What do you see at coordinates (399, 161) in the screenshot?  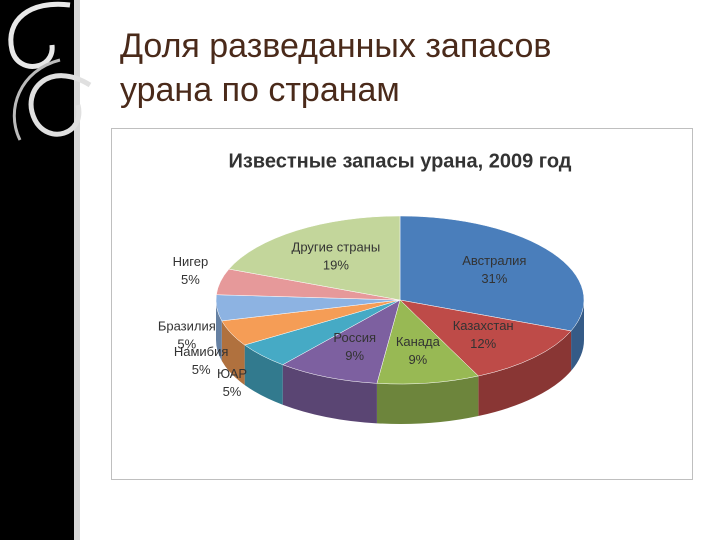 I see `chart-title: Известные запасы урана, 2009 год` at bounding box center [399, 161].